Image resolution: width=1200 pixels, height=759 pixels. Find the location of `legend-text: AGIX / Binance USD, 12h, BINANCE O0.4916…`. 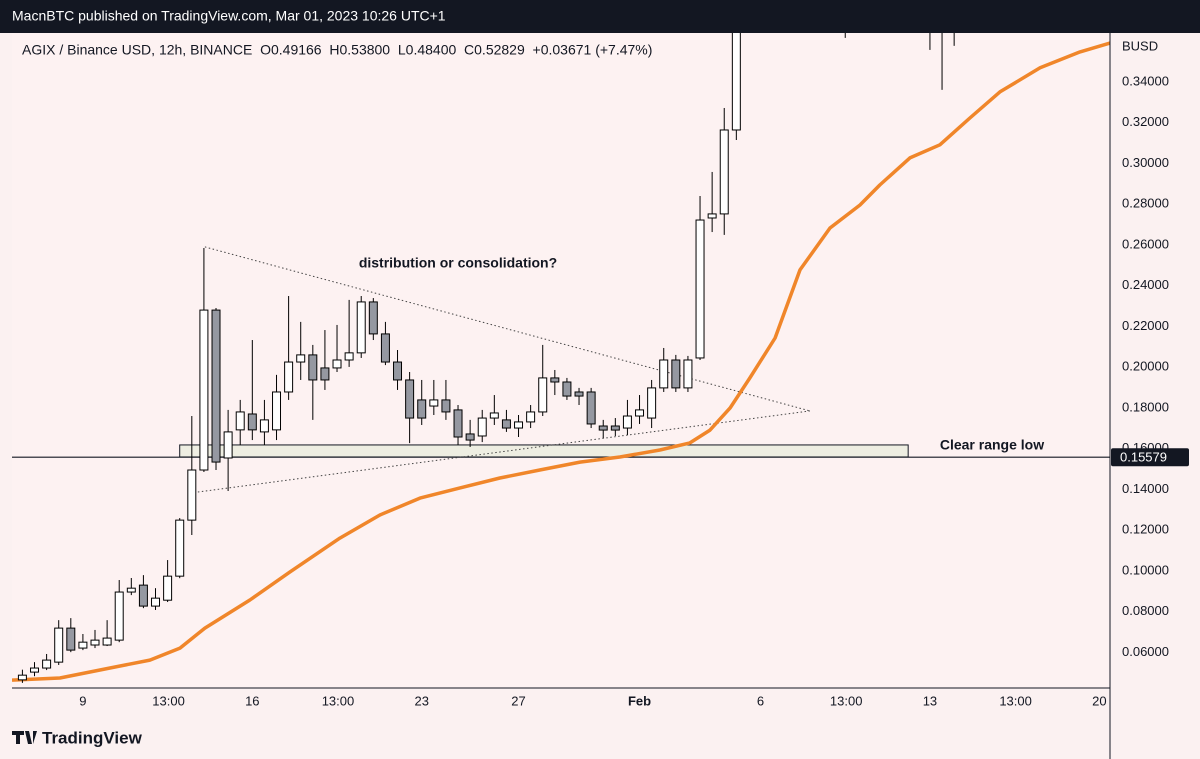

legend-text: AGIX / Binance USD, 12h, BINANCE O0.4916… is located at coordinates (337, 50).